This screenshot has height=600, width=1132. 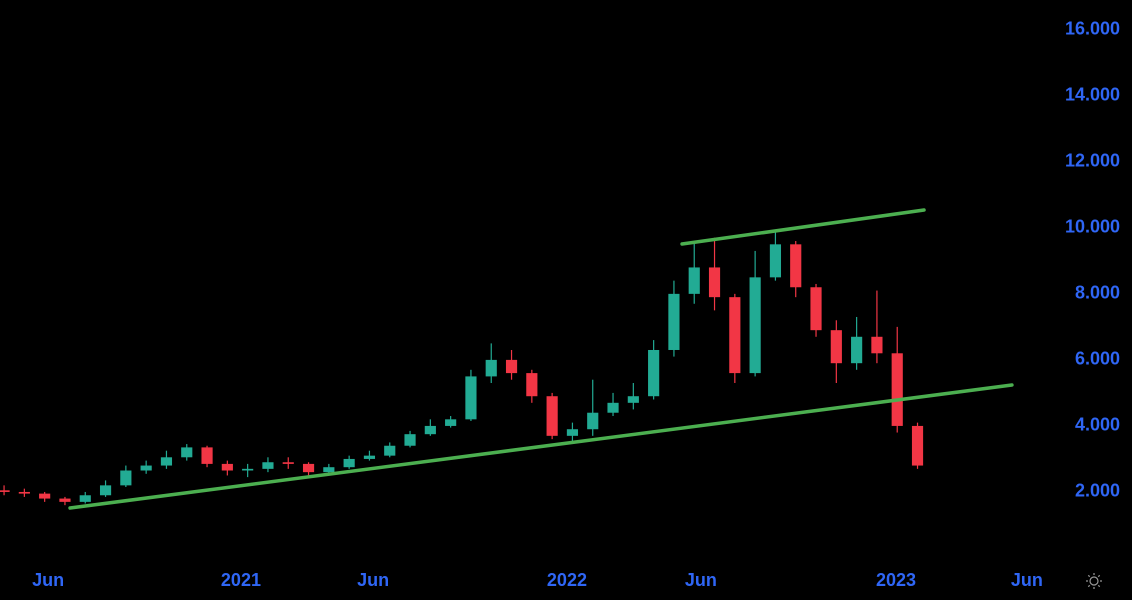 I want to click on y-tick-label: 6.000, so click(x=1097, y=359).